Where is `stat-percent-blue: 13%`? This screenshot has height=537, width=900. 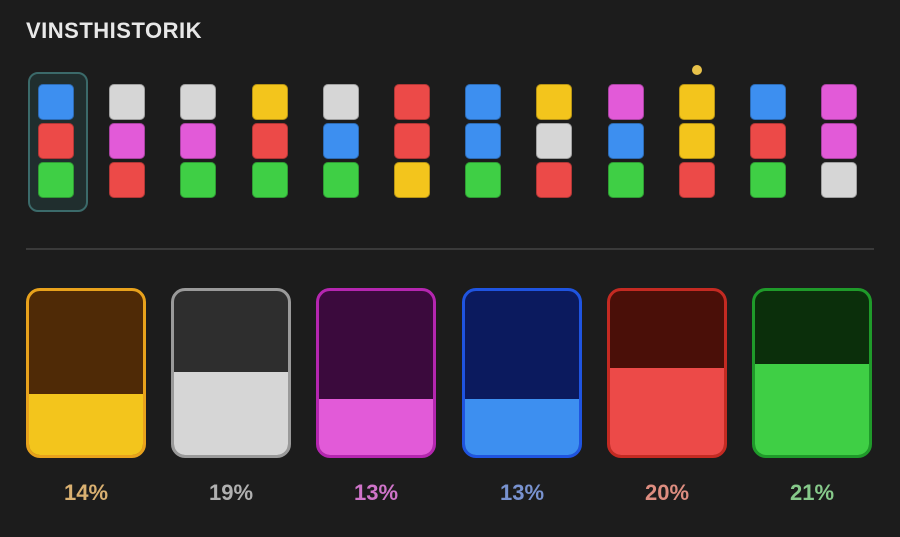 stat-percent-blue: 13% is located at coordinates (522, 492).